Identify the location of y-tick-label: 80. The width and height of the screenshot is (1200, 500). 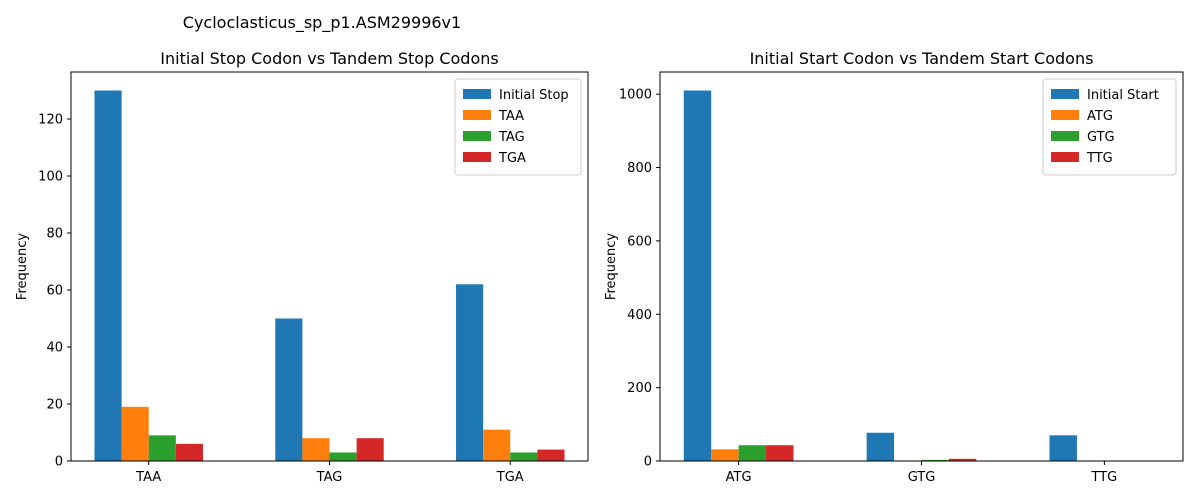
(54, 234).